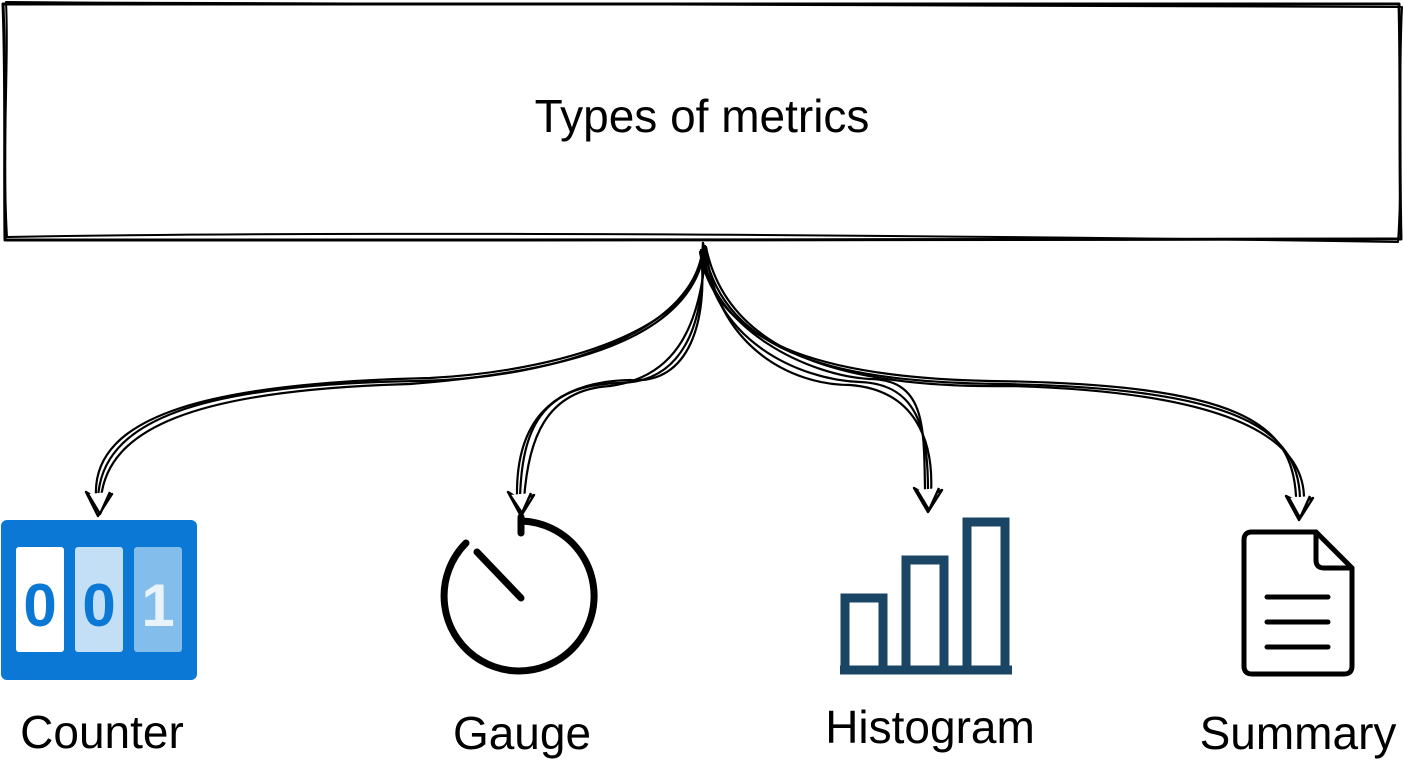 The image size is (1404, 768). I want to click on edge-summary, so click(1001, 370).